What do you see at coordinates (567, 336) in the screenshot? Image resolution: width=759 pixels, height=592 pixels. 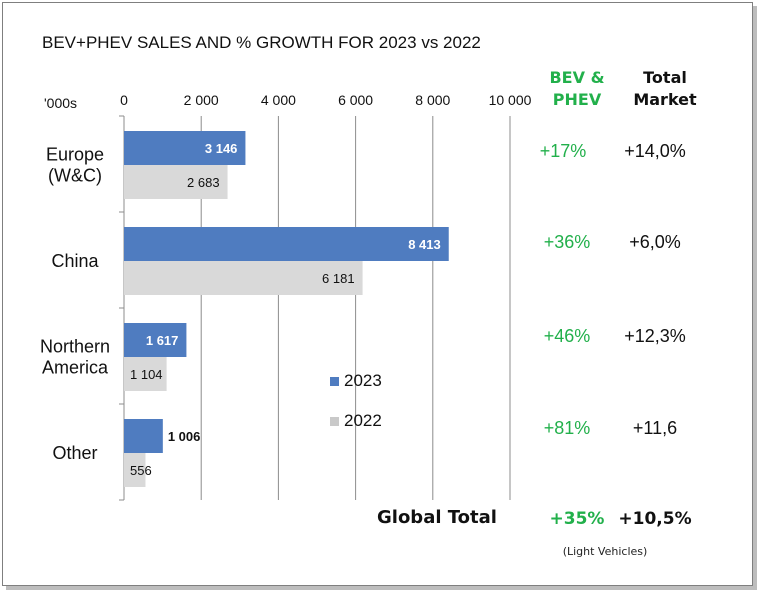 I see `bev-growth-northern-america: +46%` at bounding box center [567, 336].